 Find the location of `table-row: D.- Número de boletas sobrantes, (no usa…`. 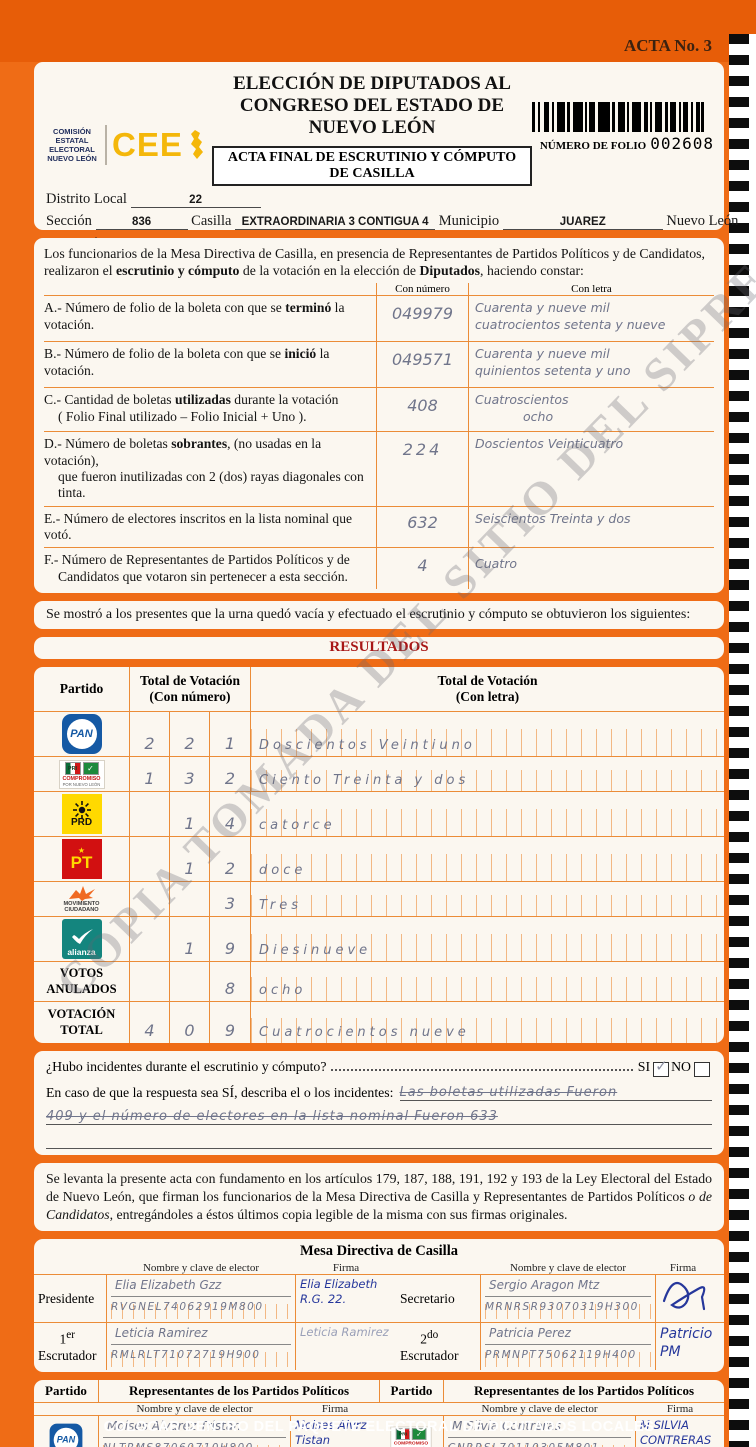

table-row: D.- Número de boletas sobrantes, (no usa… is located at coordinates (379, 468).